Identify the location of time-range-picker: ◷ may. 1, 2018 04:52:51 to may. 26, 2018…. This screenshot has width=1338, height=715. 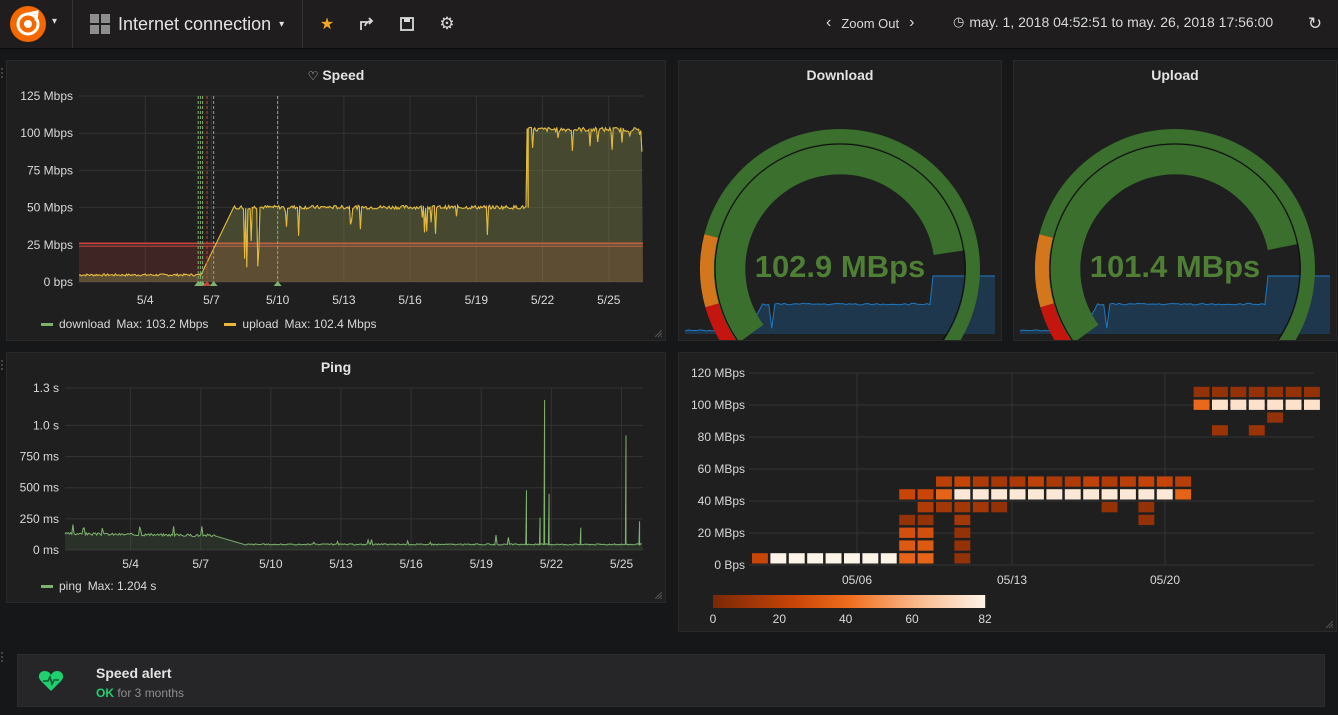
(1113, 22).